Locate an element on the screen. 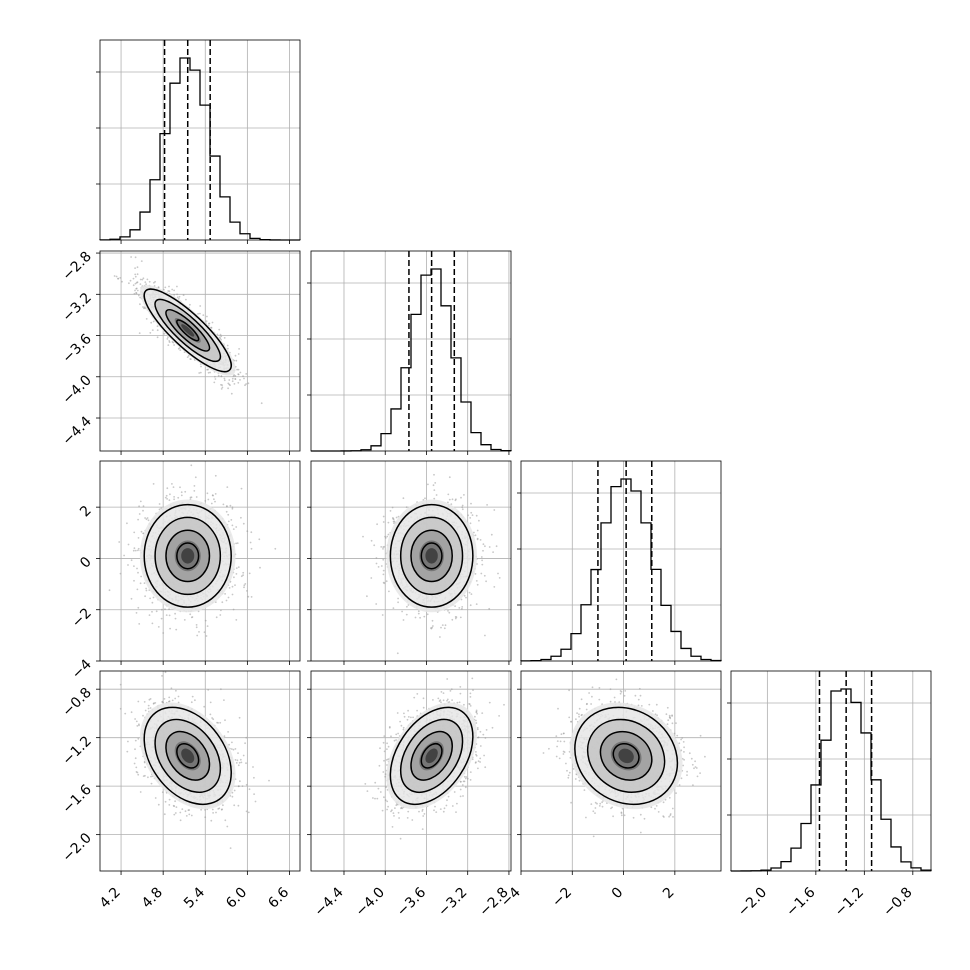  x-tick-label: −1.2 is located at coordinates (849, 902).